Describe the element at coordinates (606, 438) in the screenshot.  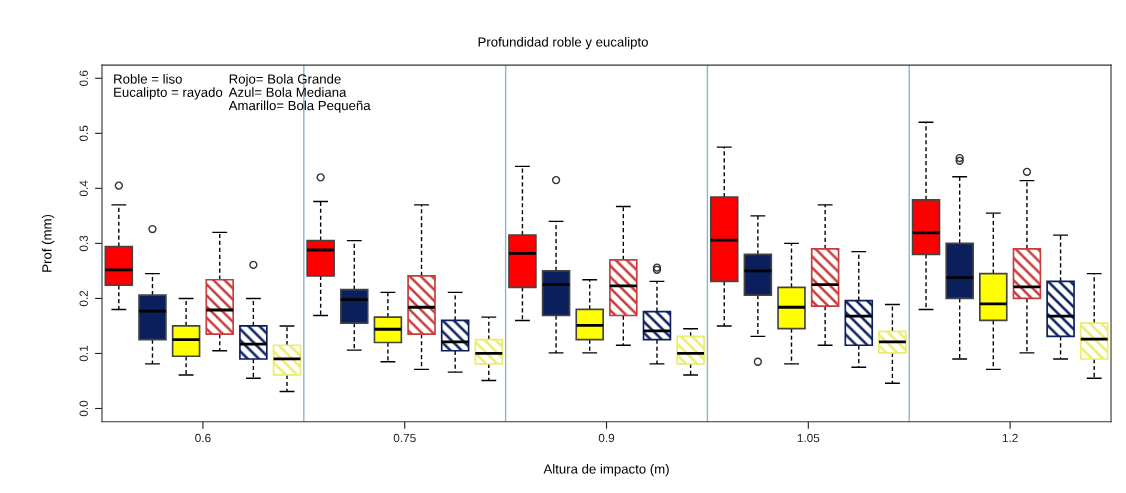
I see `x-tick-label: 0.9` at that location.